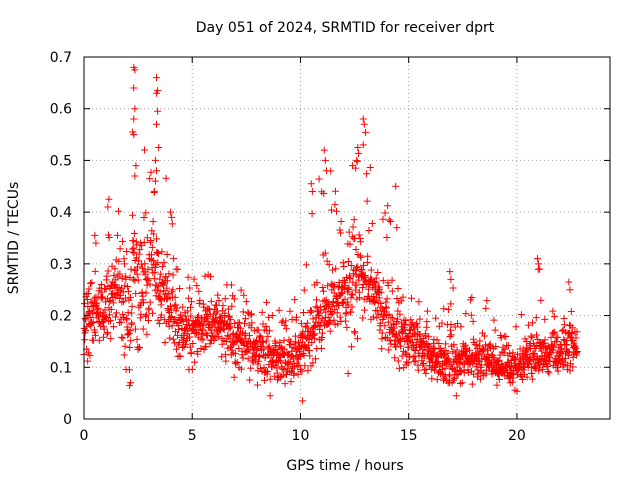 Image resolution: width=640 pixels, height=480 pixels. I want to click on x-tick-label: 10, so click(301, 436).